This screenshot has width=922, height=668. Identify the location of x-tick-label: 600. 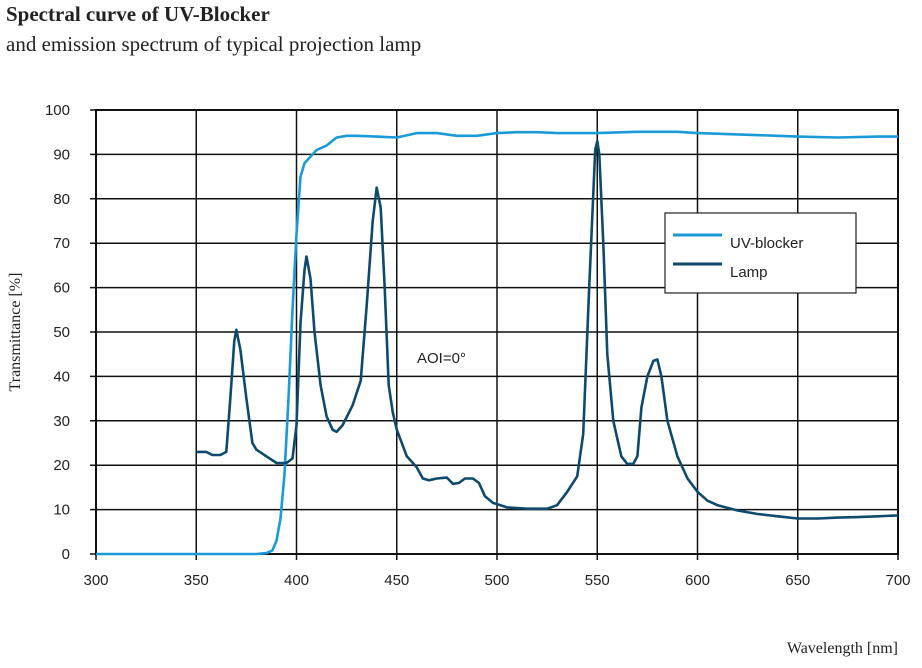
(697, 580).